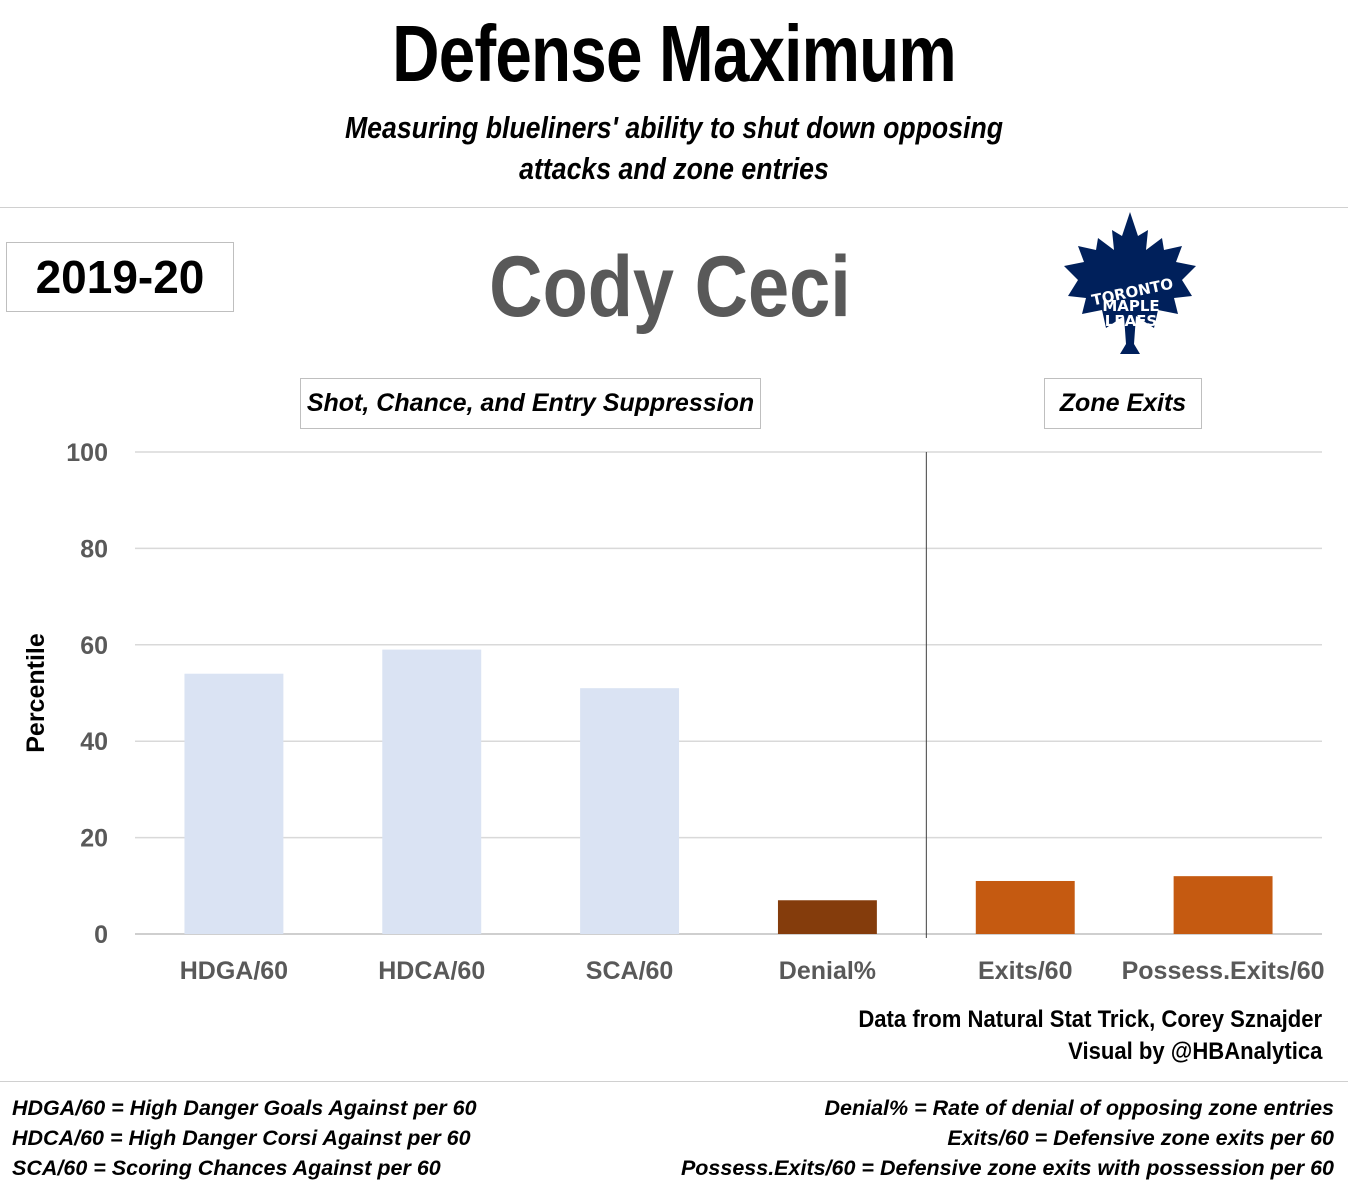  I want to click on legend-exits: Exits/60 = Defensive zone exits per 60, so click(1140, 1138).